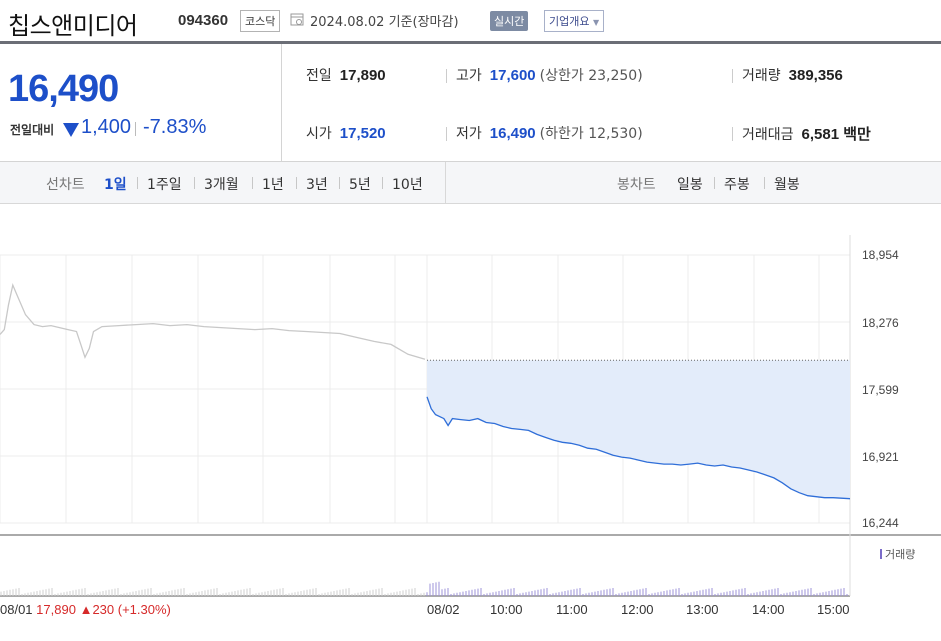 Image resolution: width=941 pixels, height=641 pixels. What do you see at coordinates (506, 609) in the screenshot?
I see `x-tick-label: 10:00` at bounding box center [506, 609].